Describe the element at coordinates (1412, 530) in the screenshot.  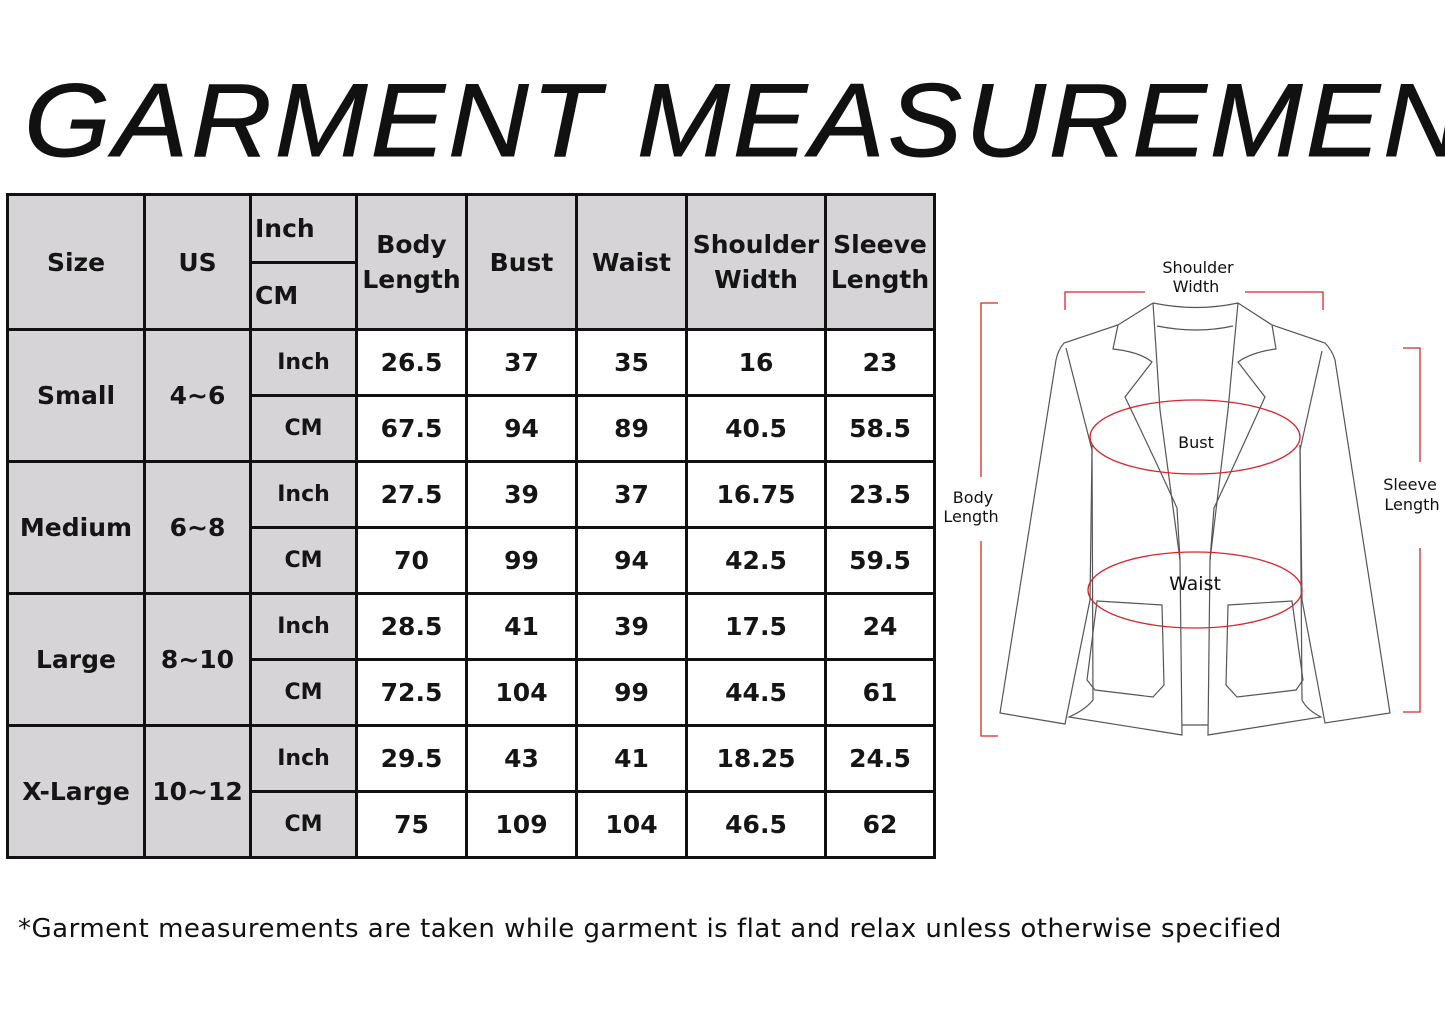
I see `sleeve-length-bracket` at that location.